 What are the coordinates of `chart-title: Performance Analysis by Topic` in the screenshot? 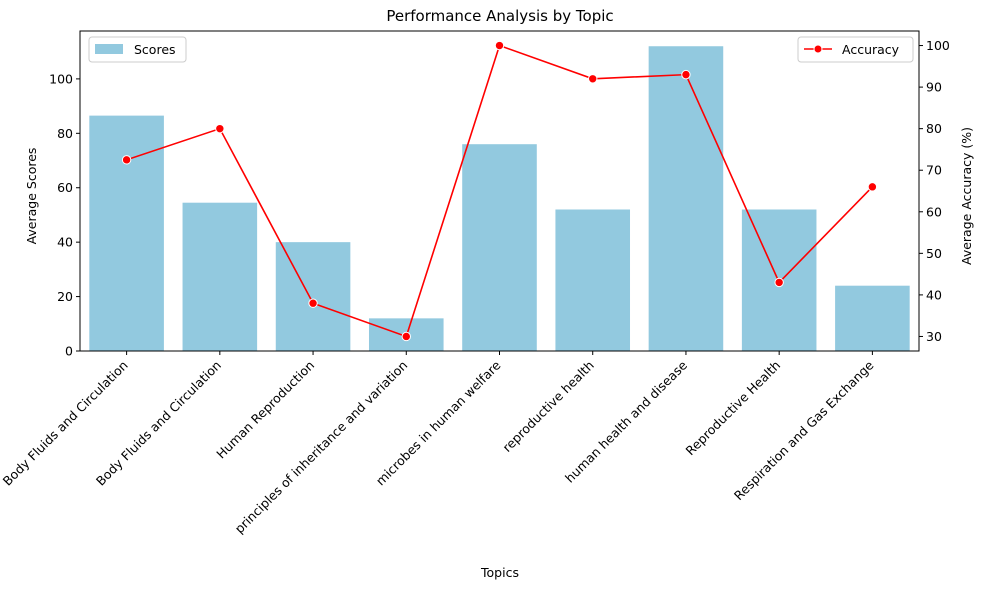 It's located at (499, 16).